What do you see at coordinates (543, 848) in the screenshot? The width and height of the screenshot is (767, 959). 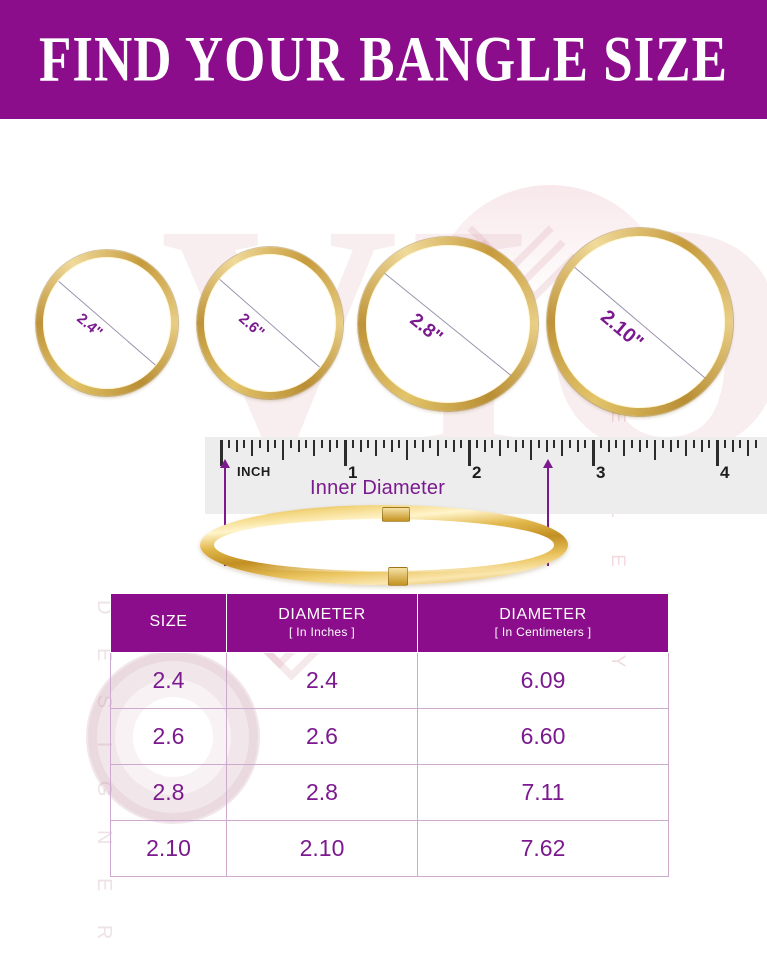 I see `cell-centimeters: 7.62` at bounding box center [543, 848].